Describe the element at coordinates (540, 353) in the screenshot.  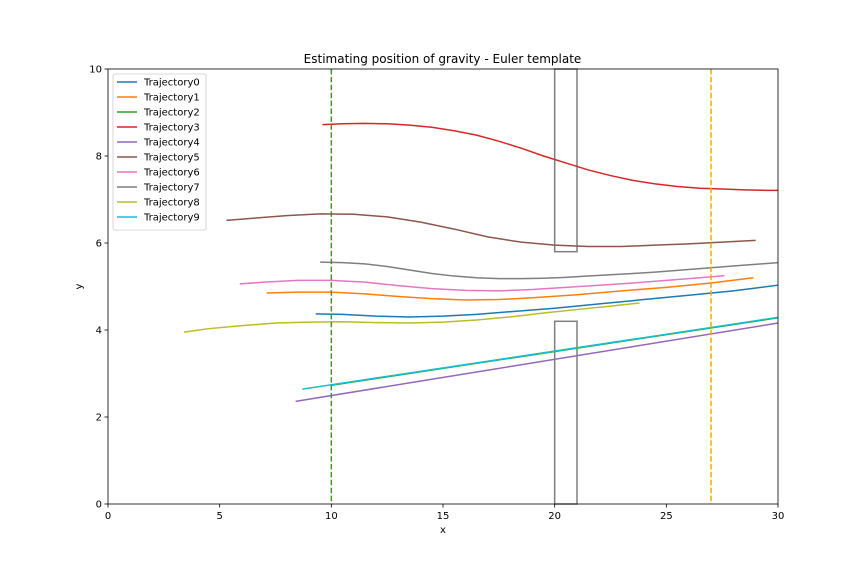
I see `series-line-trajectory9` at that location.